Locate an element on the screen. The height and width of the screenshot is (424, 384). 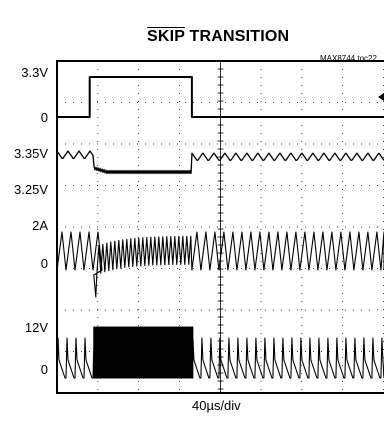
series-inductor-current is located at coordinates (220, 264).